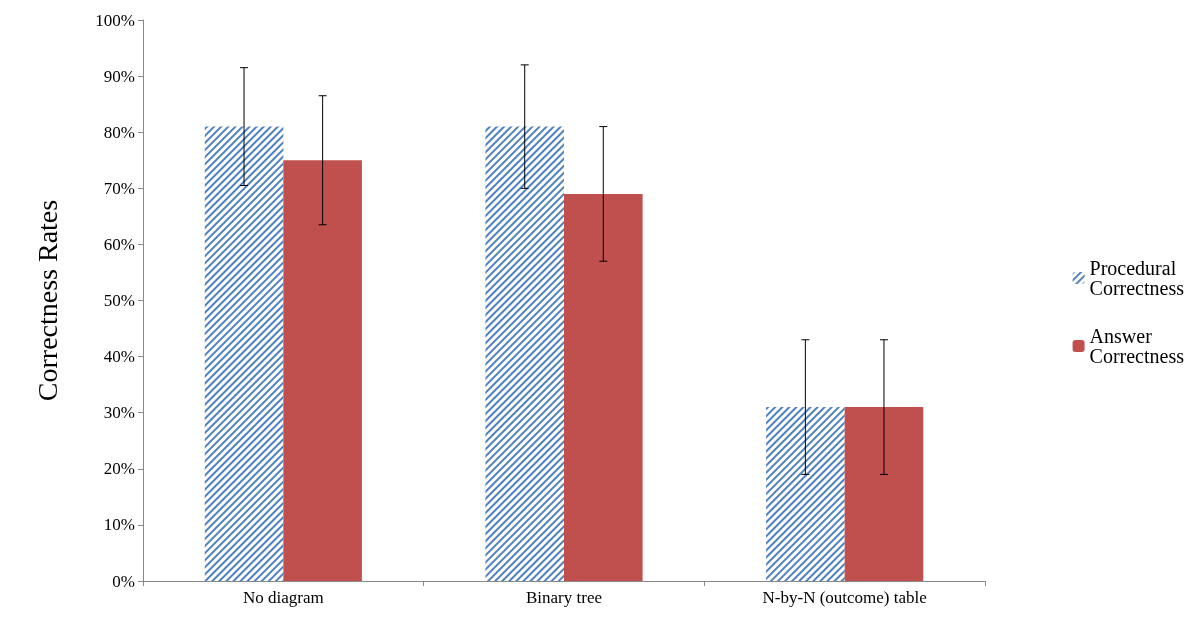  Describe the element at coordinates (119, 300) in the screenshot. I see `y-tick-label: 50%` at that location.